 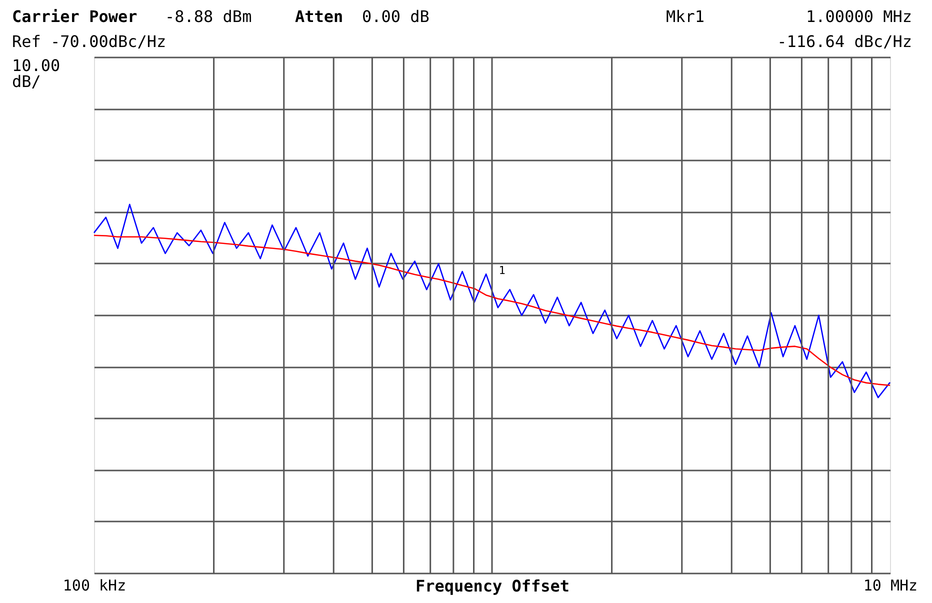 I want to click on x-tick-label: 10 MHz, so click(x=890, y=585).